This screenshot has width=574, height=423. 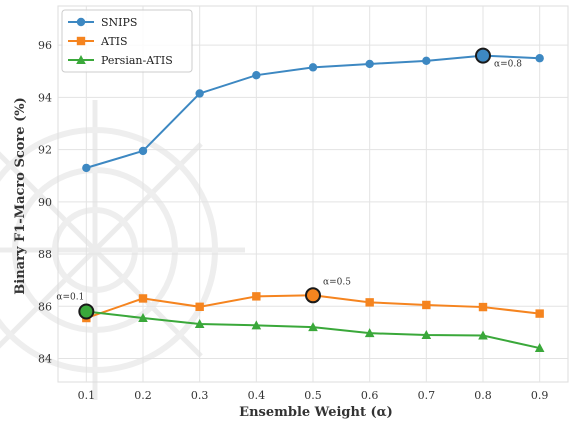 I want to click on x-axis: 0.1 0.2 0.3 0.4 0.5 0.6 0.7 0.8 0.9, so click(x=313, y=395).